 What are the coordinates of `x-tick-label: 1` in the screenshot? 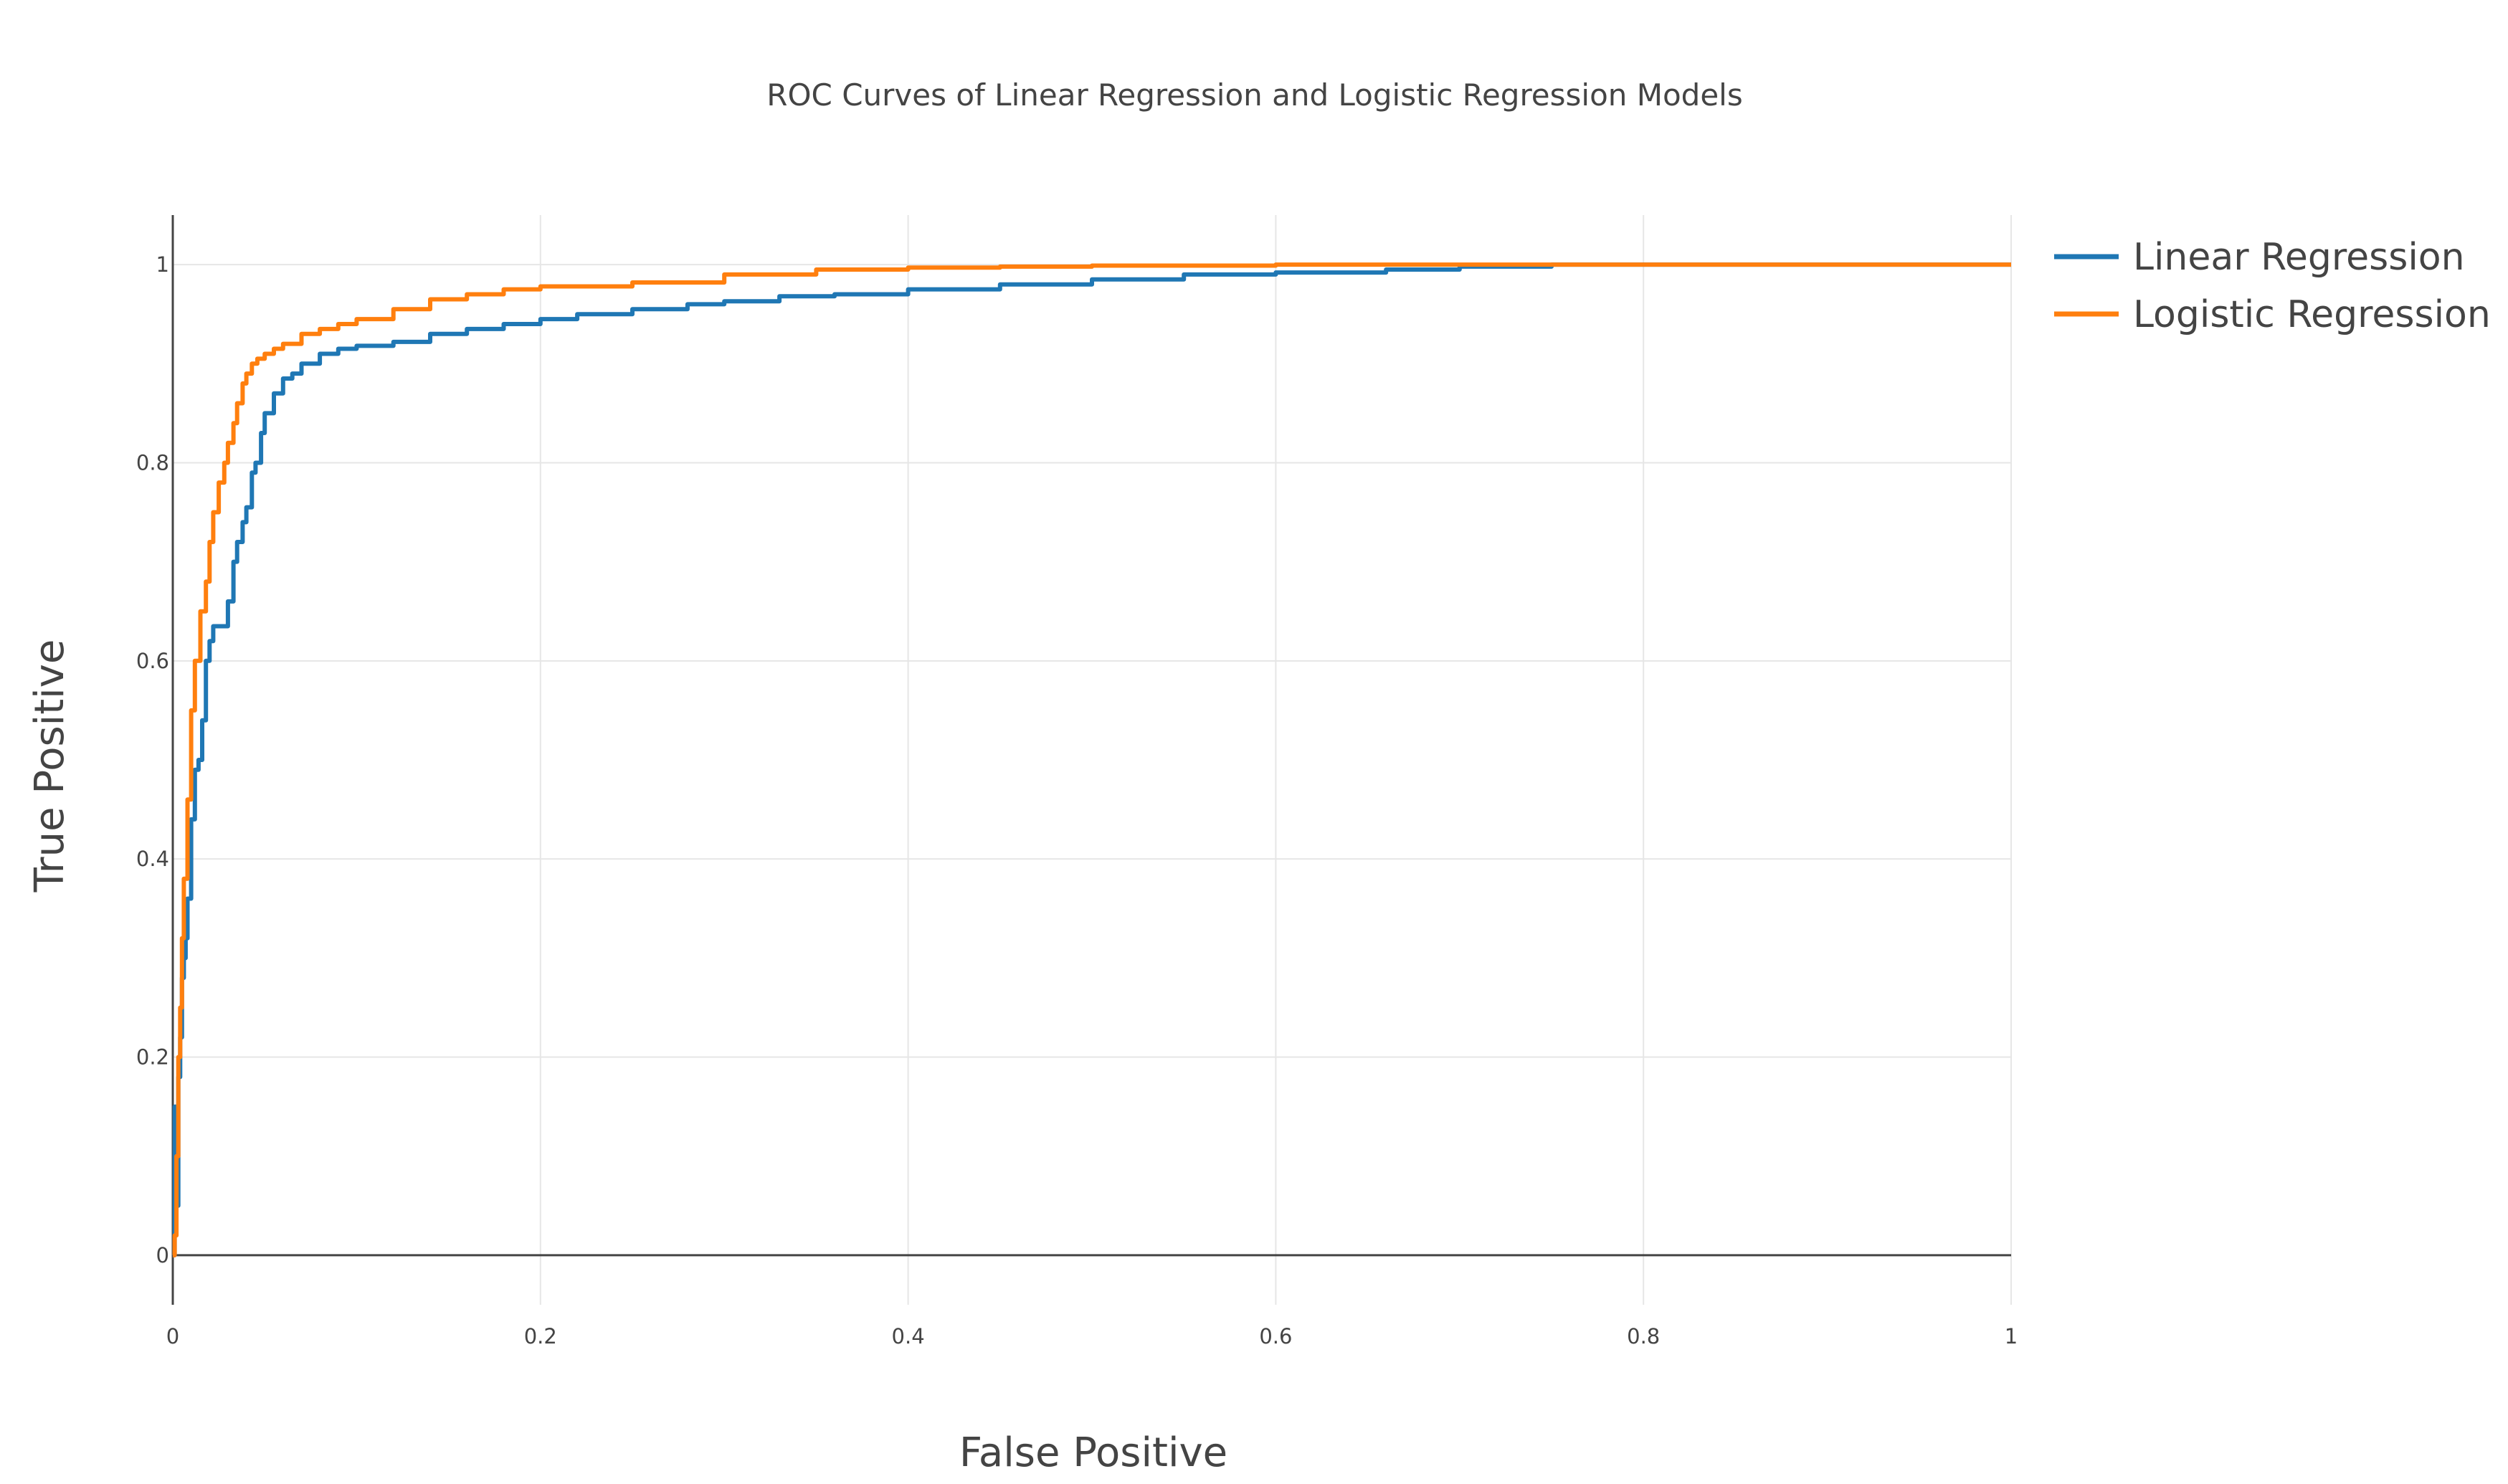 It's located at (2011, 1337).